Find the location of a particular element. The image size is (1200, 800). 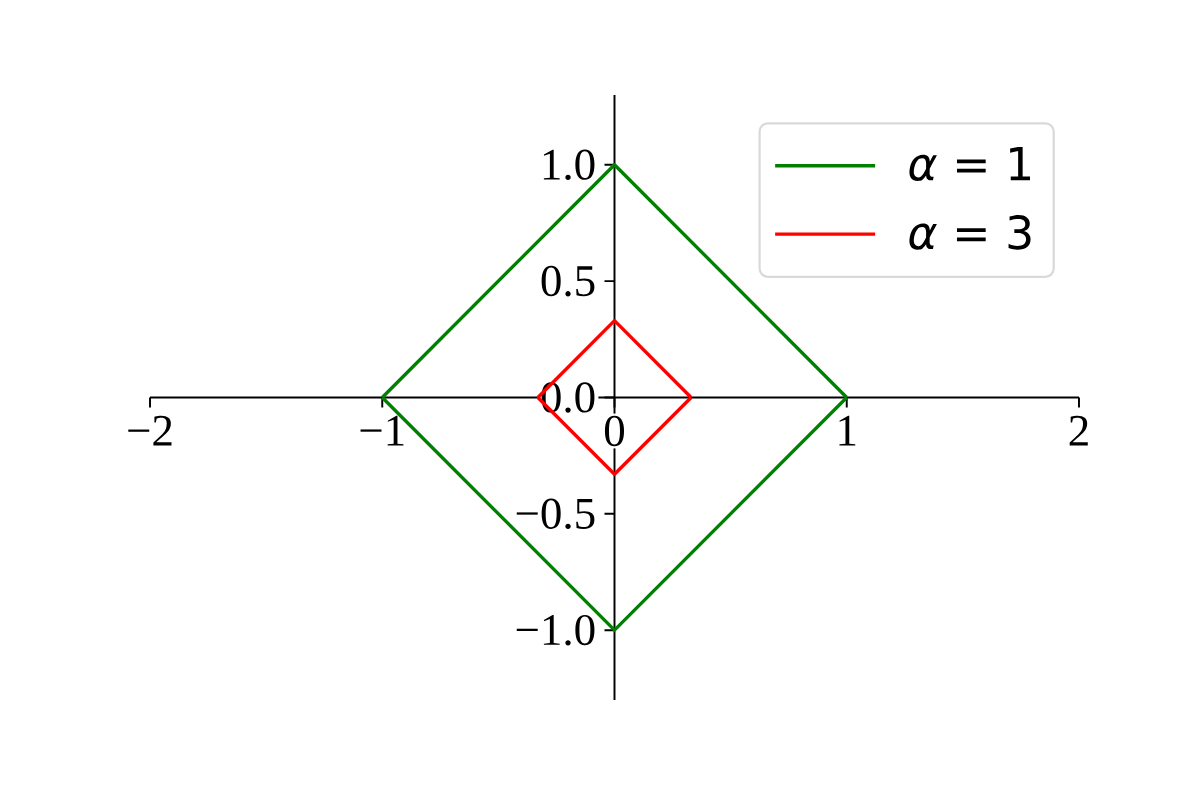

x-tick-label: 1 is located at coordinates (847, 430).